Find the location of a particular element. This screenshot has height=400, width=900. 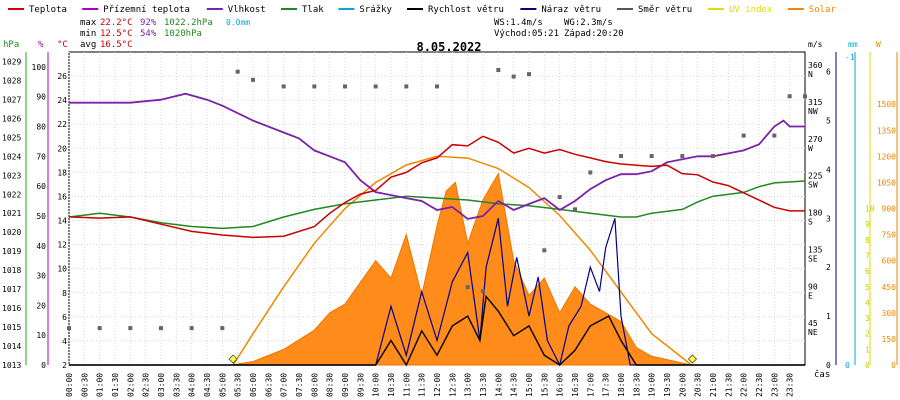

legend-label-2: Vlhkost is located at coordinates (247, 10).